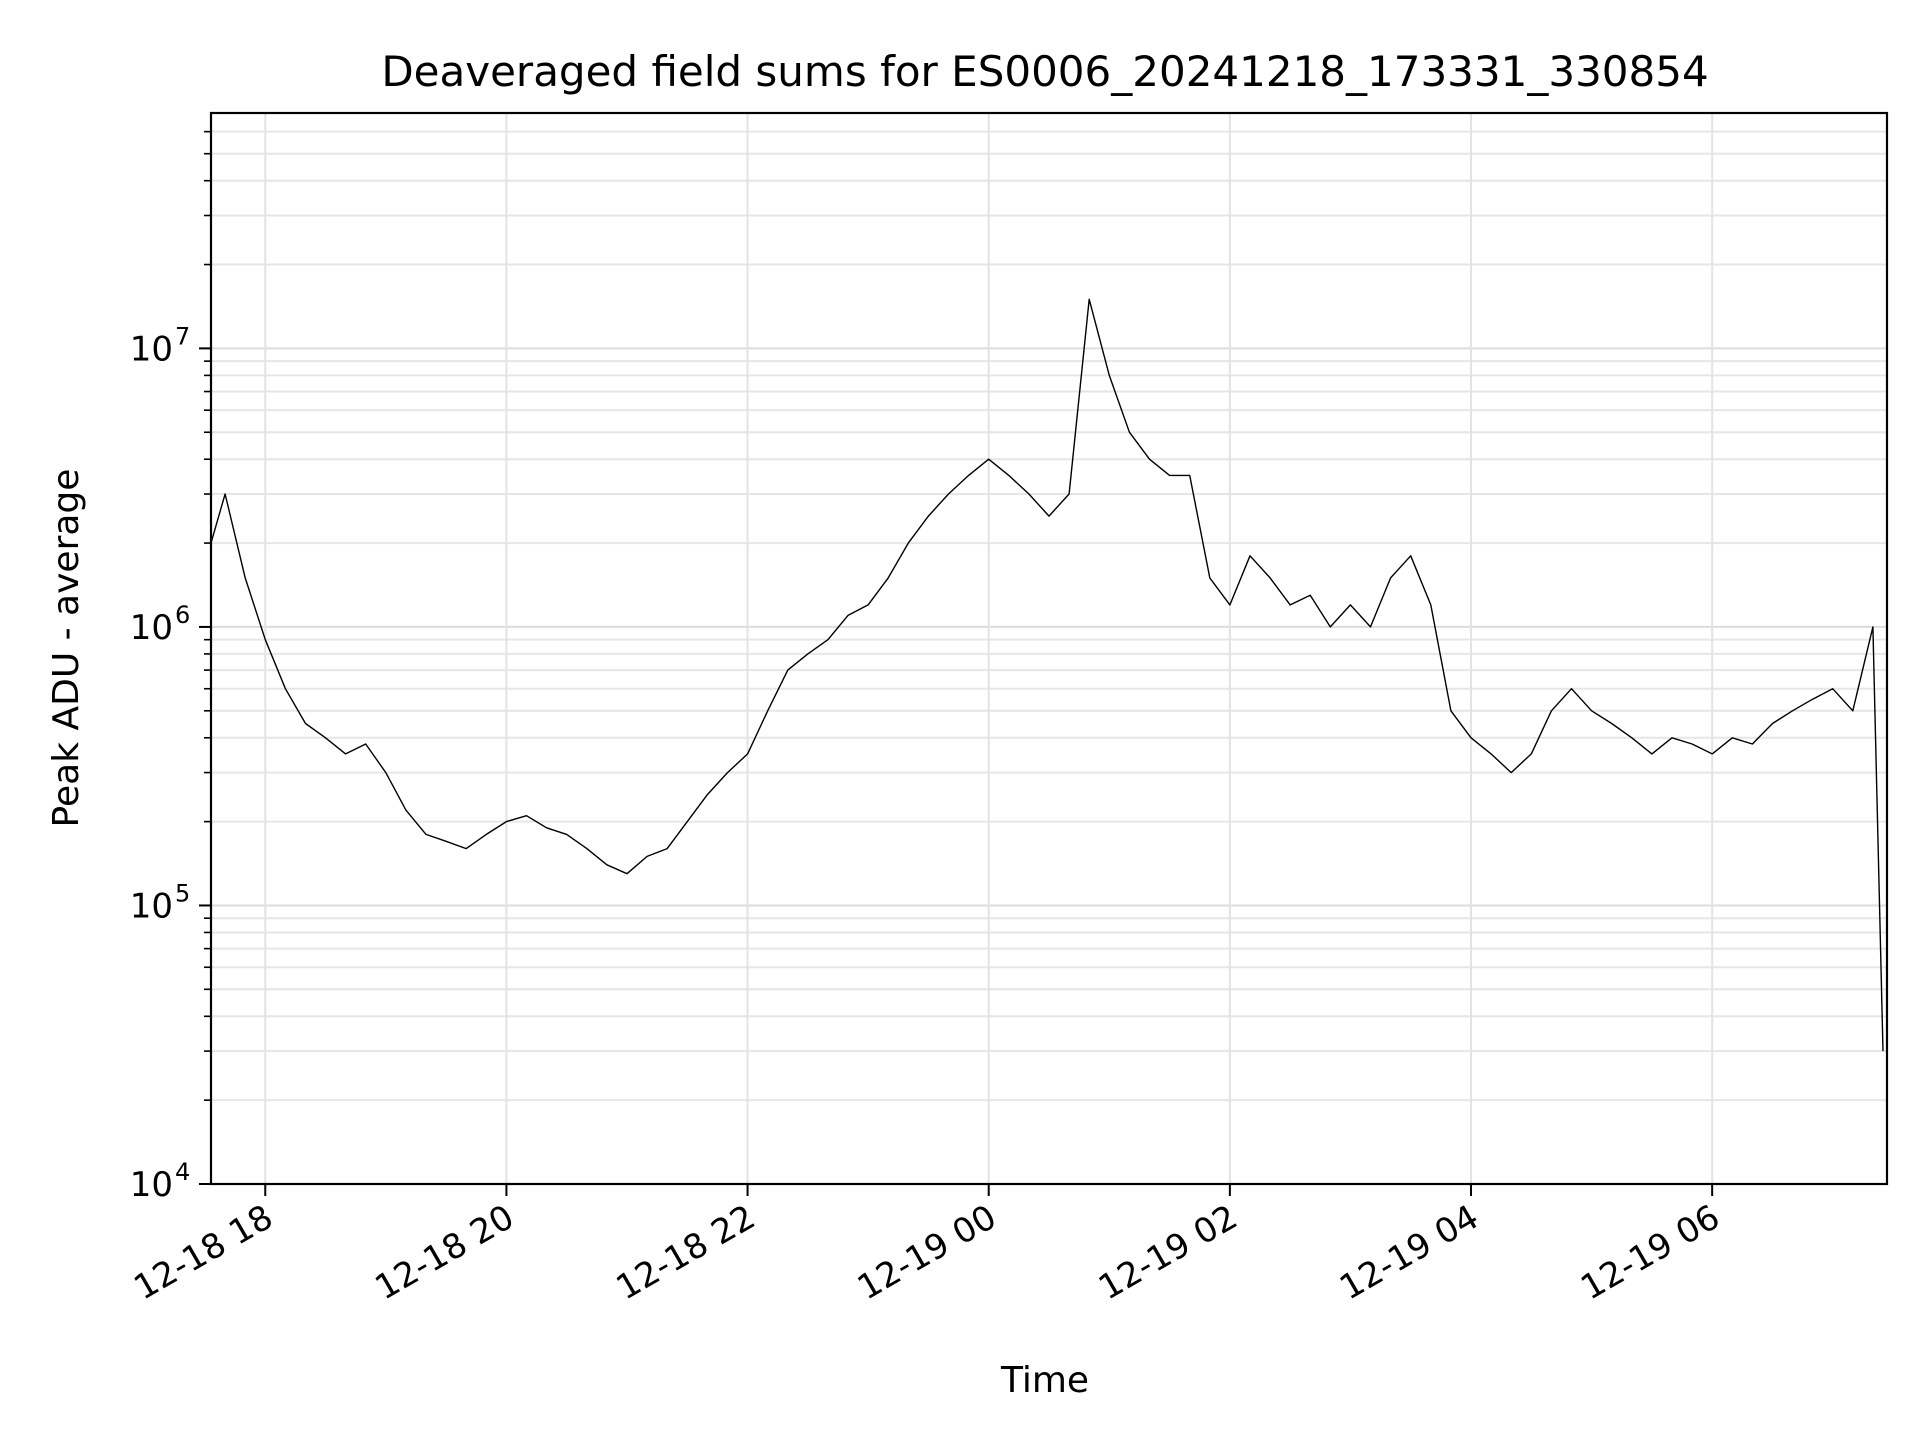 Image resolution: width=1920 pixels, height=1440 pixels. Describe the element at coordinates (182, 615) in the screenshot. I see `y-tick-exponent: 6` at that location.